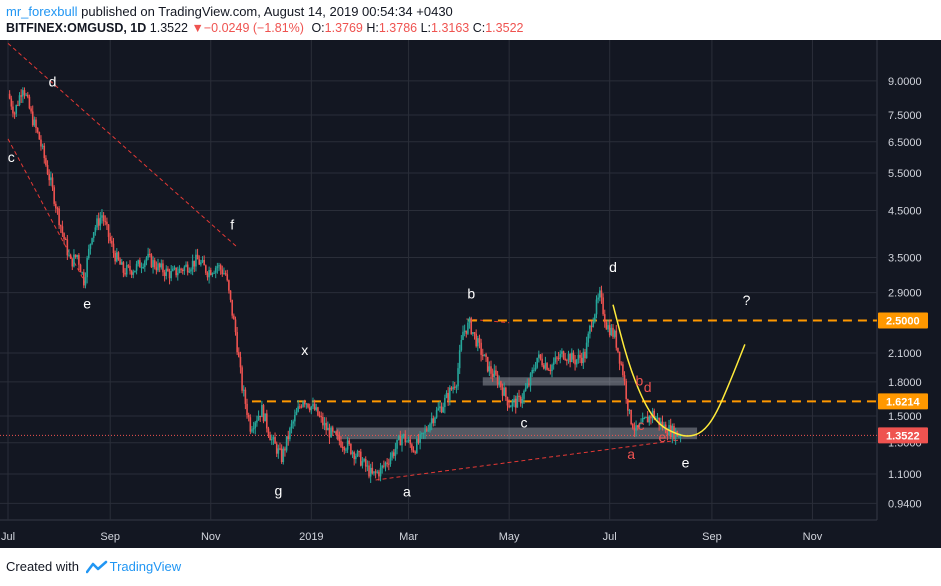  Describe the element at coordinates (631, 454) in the screenshot. I see `wave-label: a` at that location.